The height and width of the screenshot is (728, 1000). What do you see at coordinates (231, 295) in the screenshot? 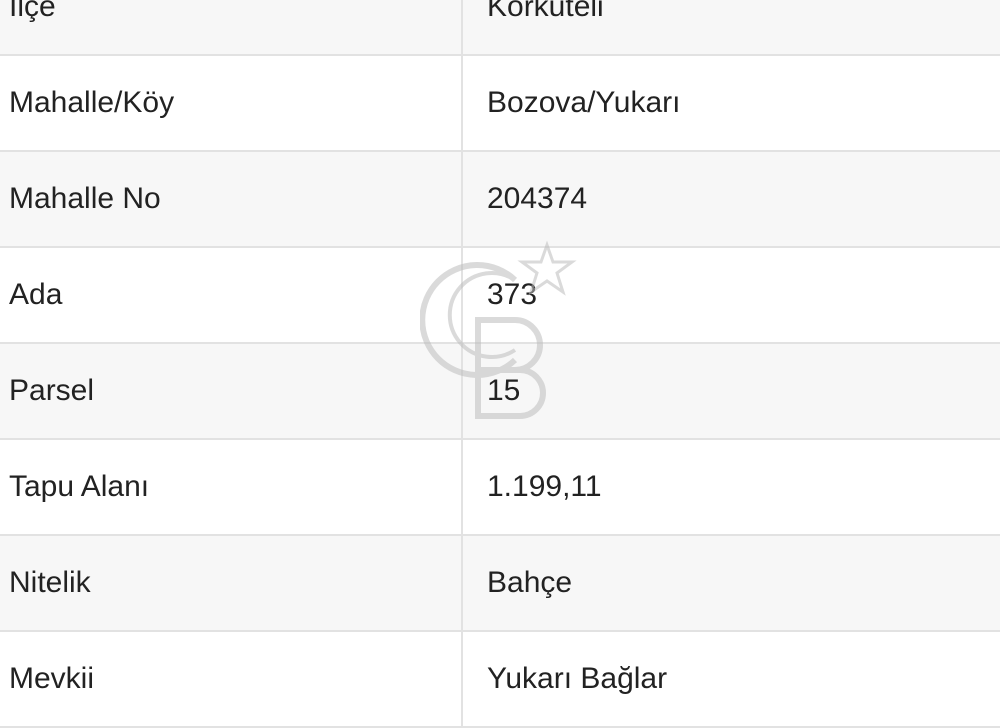
I see `row-label: Ada` at bounding box center [231, 295].